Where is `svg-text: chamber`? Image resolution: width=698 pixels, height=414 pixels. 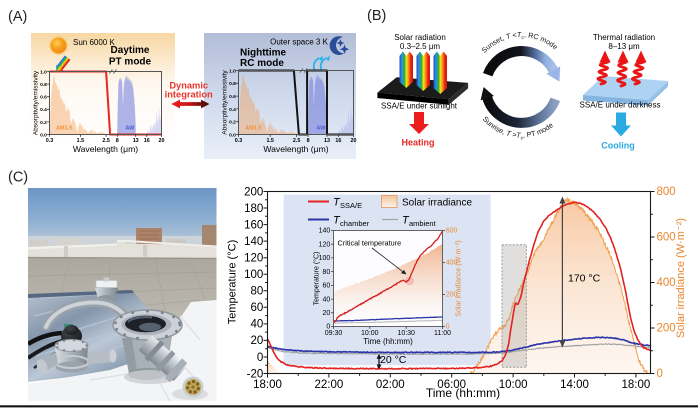 svg-text: chamber is located at coordinates (355, 223).